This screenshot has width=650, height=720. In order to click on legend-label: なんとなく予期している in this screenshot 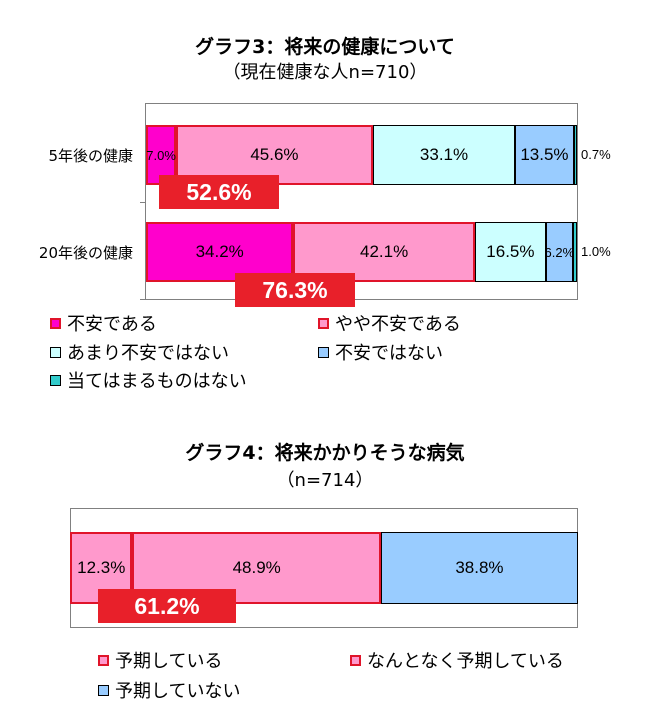, I will do `click(465, 661)`.